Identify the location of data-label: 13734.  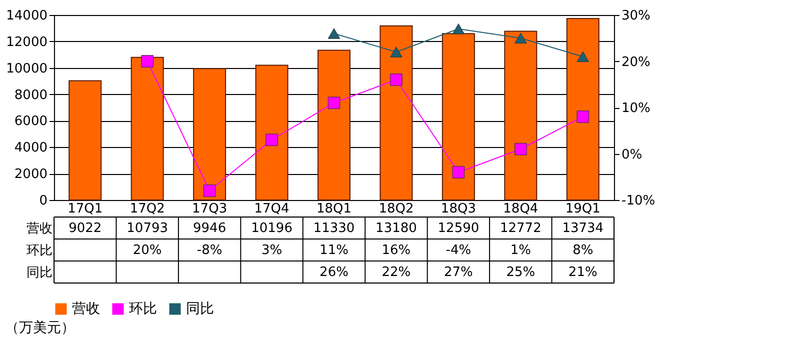
(583, 228).